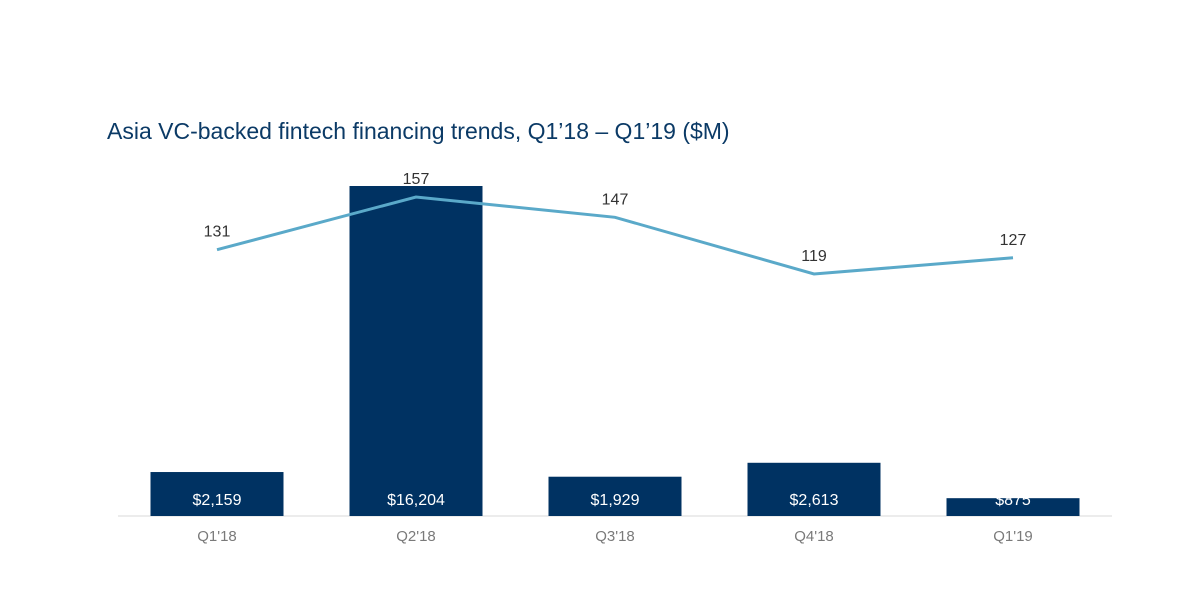  Describe the element at coordinates (615, 199) in the screenshot. I see `deal-count-label: 147` at that location.